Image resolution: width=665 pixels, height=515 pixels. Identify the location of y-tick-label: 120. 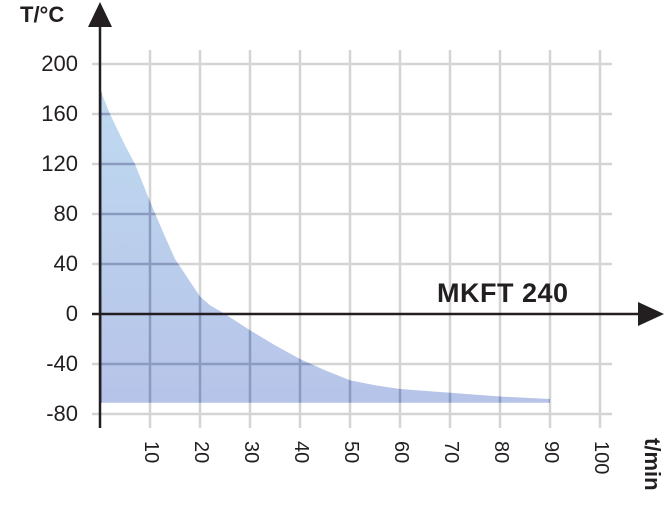
(59, 163).